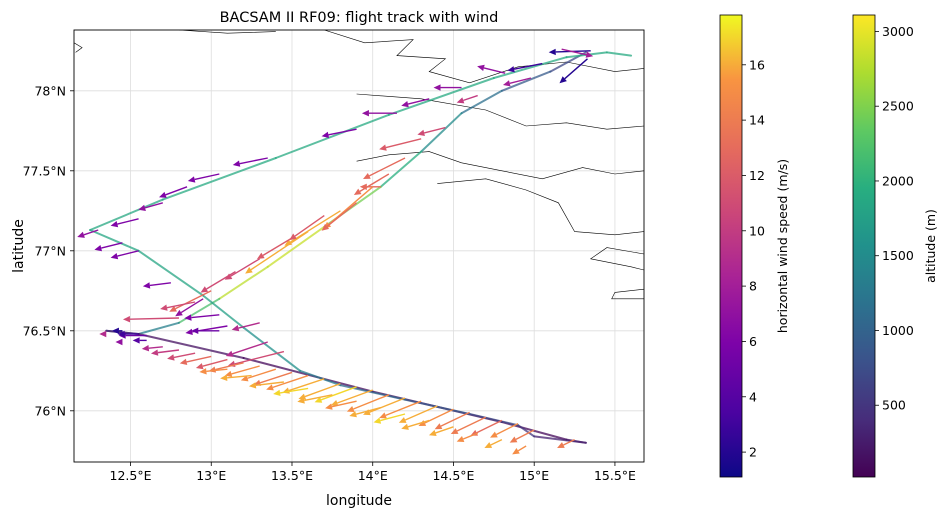  Describe the element at coordinates (754, 246) in the screenshot. I see `wind-speed-colorbar: 2 4 6 8 10 12 14 16 horizontal wind speed (m/s)` at that location.